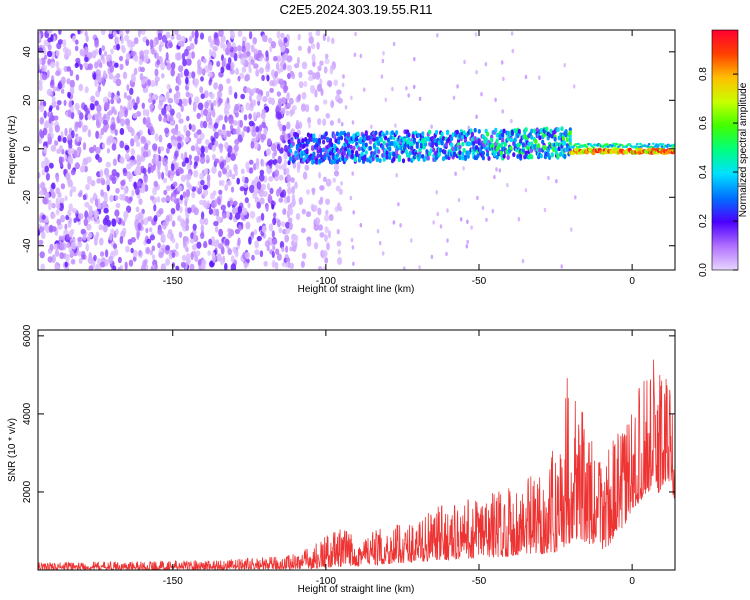 This screenshot has height=600, width=750. What do you see at coordinates (27, 491) in the screenshot?
I see `y-tick-label: 2000` at bounding box center [27, 491].